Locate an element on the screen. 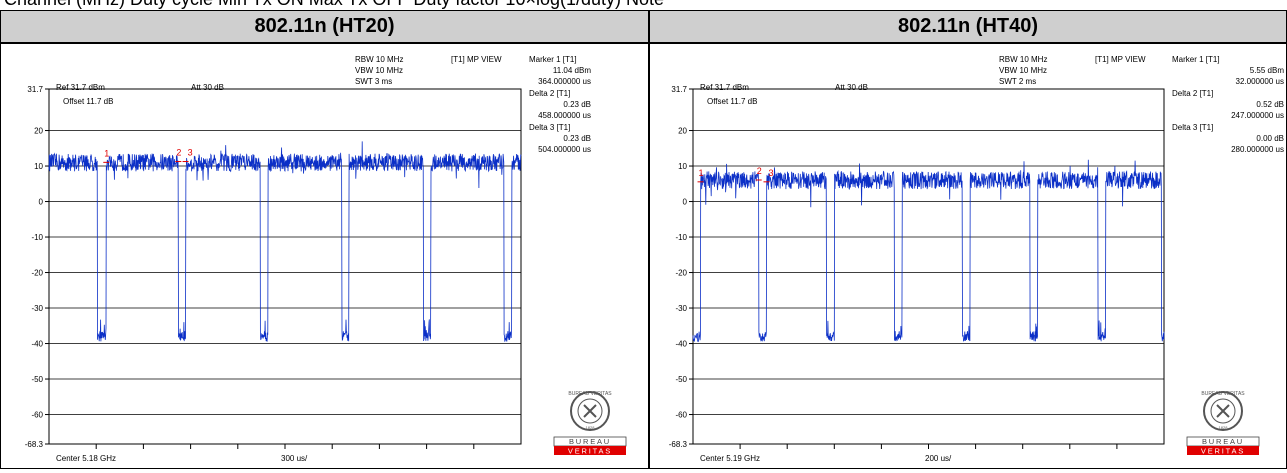 Image resolution: width=1287 pixels, height=473 pixels. marker-info-value: 5.55 dBm is located at coordinates (1267, 70).